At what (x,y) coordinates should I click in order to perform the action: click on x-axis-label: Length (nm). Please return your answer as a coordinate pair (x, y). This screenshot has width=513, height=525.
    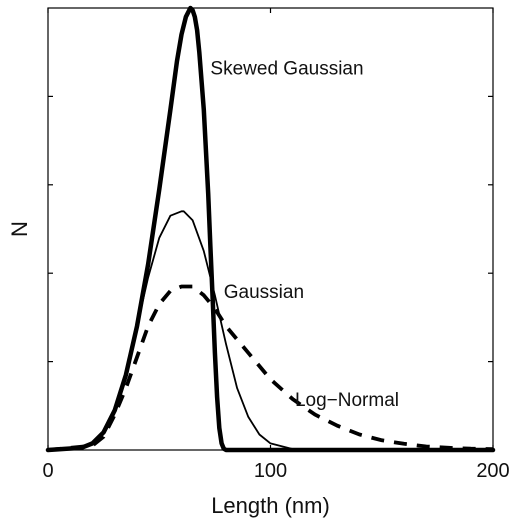
    Looking at the image, I should click on (270, 505).